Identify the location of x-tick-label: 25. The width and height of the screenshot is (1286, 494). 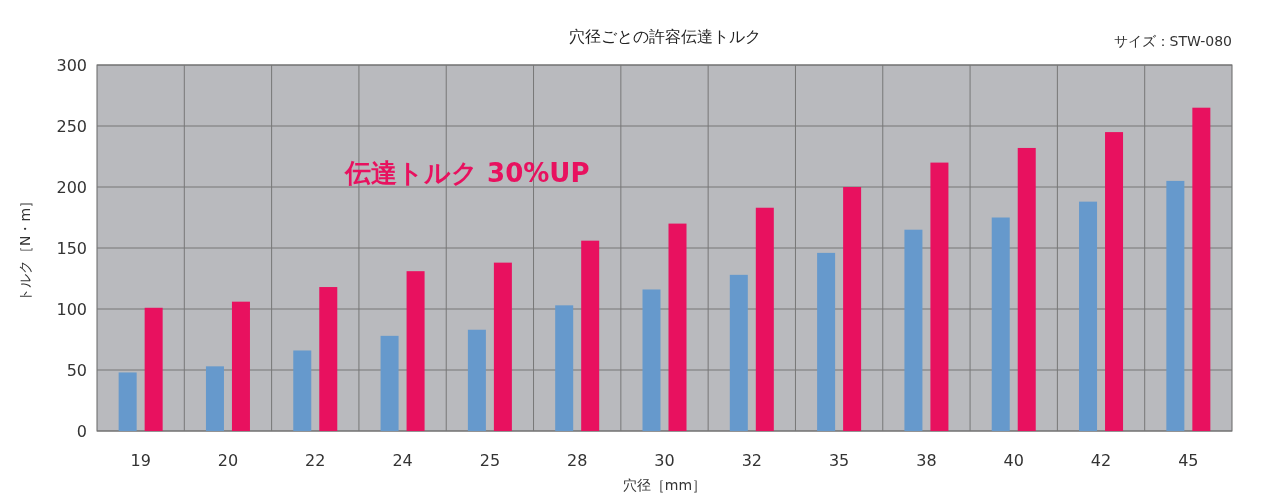
(490, 460).